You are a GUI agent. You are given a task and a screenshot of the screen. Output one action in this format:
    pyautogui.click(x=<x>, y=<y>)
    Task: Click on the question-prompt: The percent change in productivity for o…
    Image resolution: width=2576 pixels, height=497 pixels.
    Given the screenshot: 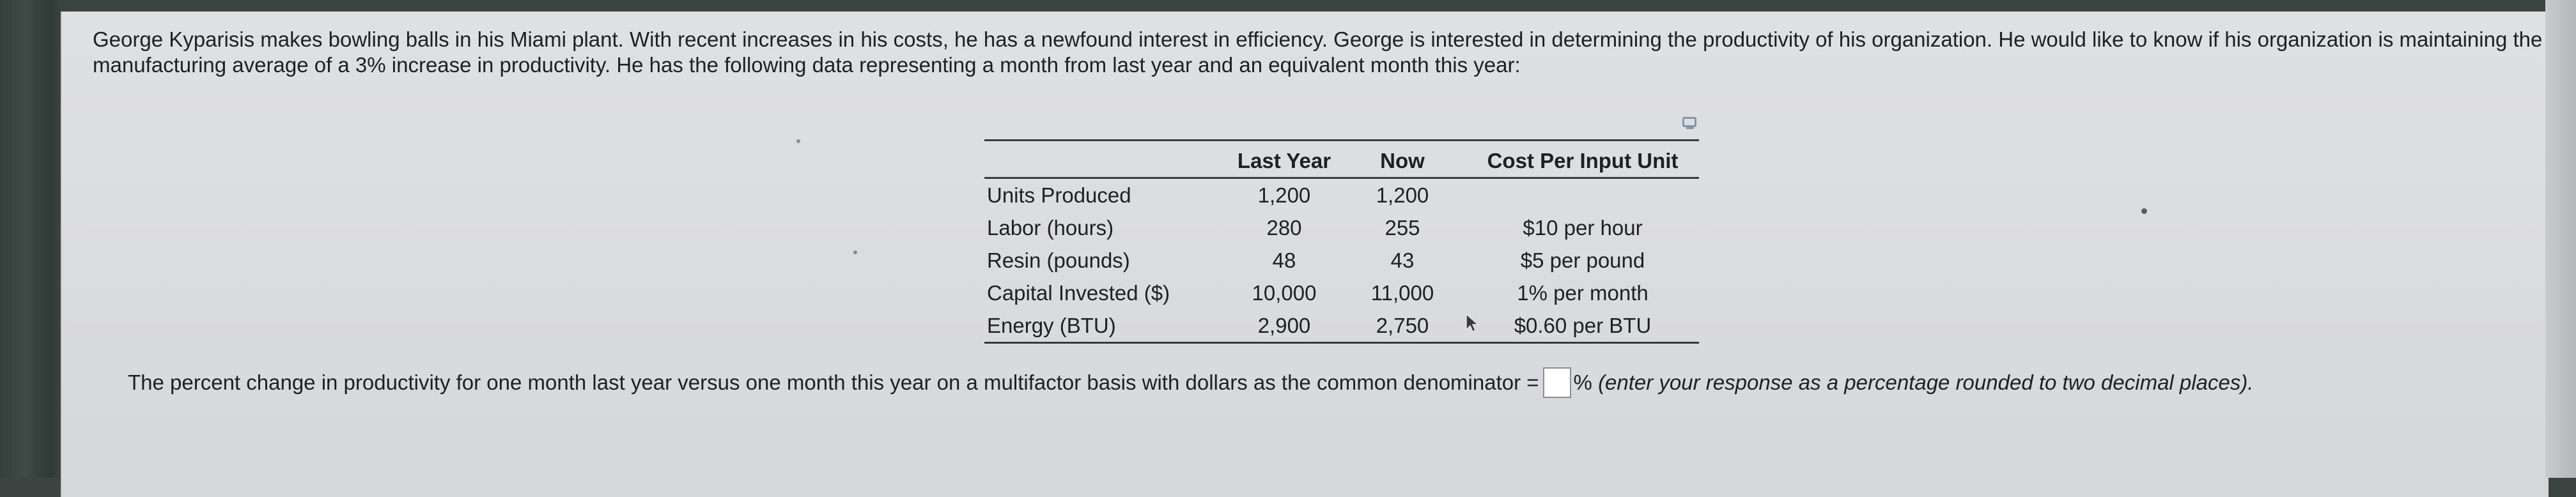 What is the action you would take?
    pyautogui.click(x=834, y=382)
    